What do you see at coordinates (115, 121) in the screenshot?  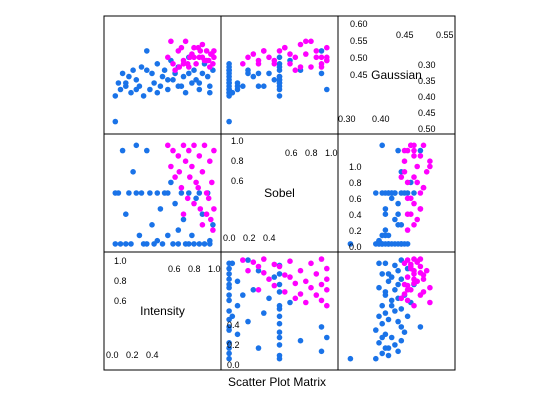 I see `data-point-group_a-0-r0c0` at bounding box center [115, 121].